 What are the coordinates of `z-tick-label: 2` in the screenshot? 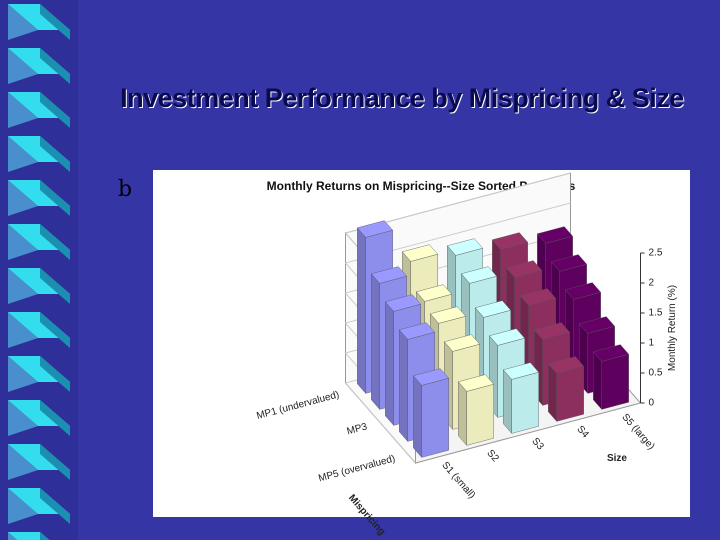 It's located at (652, 283).